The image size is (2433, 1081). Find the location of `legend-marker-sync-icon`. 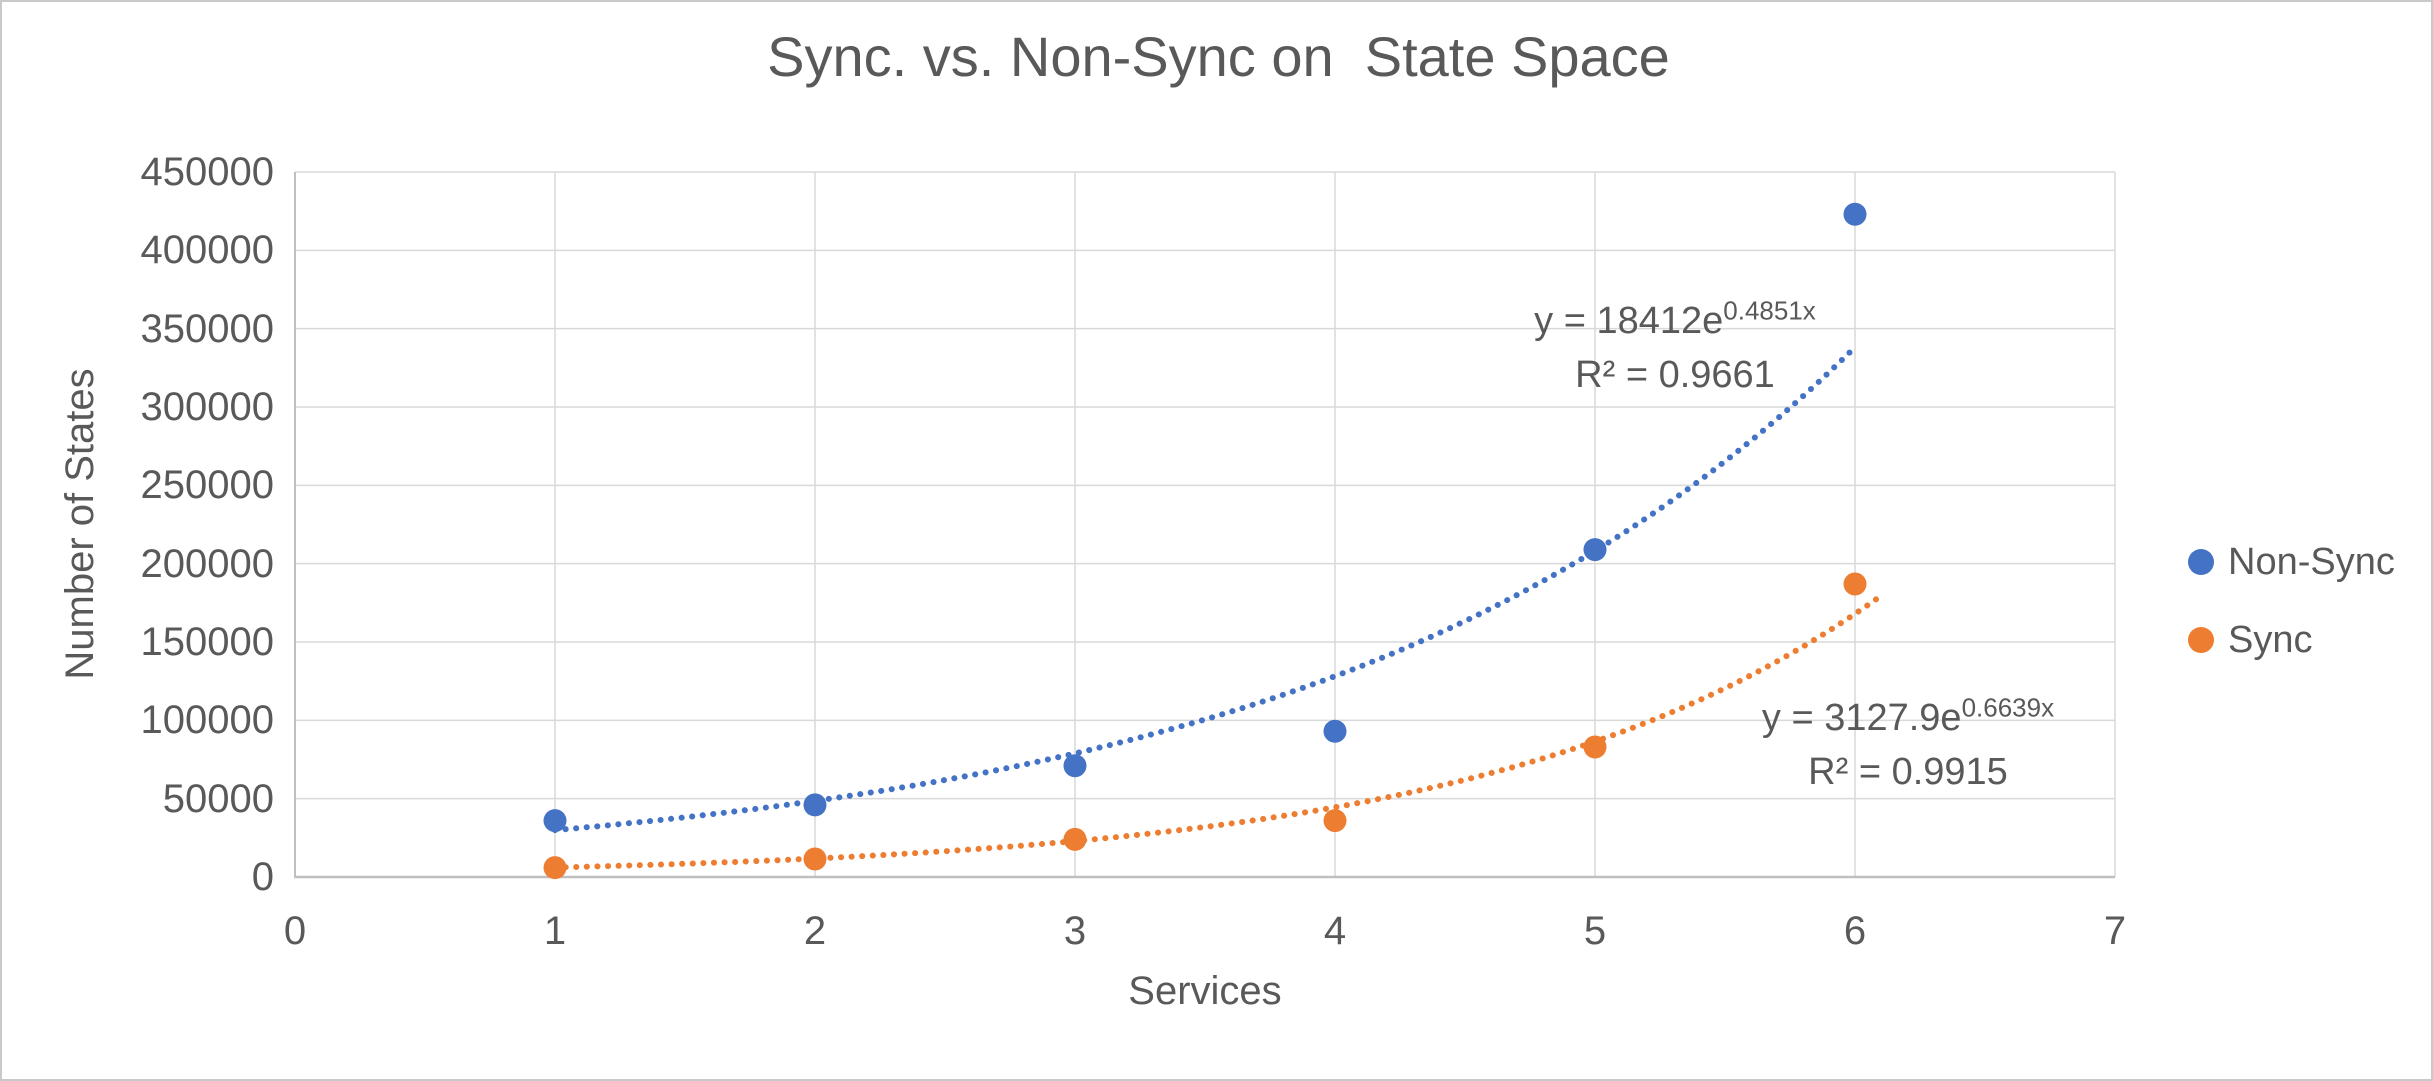

legend-marker-sync-icon is located at coordinates (2201, 640).